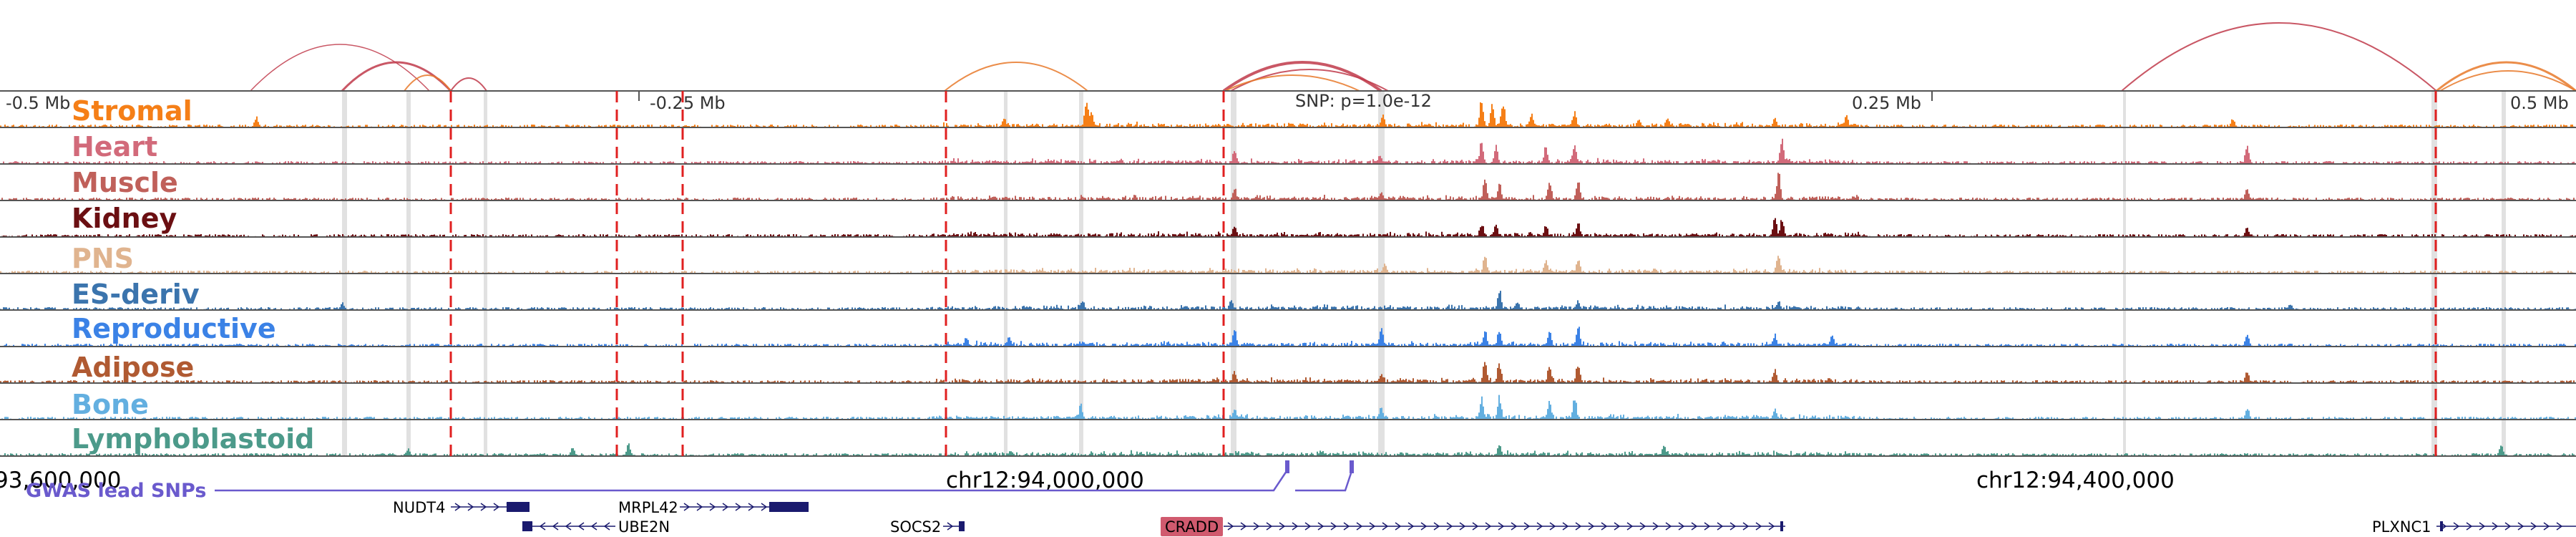 The width and height of the screenshot is (2576, 537). What do you see at coordinates (110, 404) in the screenshot?
I see `track-label-bone: Bone` at bounding box center [110, 404].